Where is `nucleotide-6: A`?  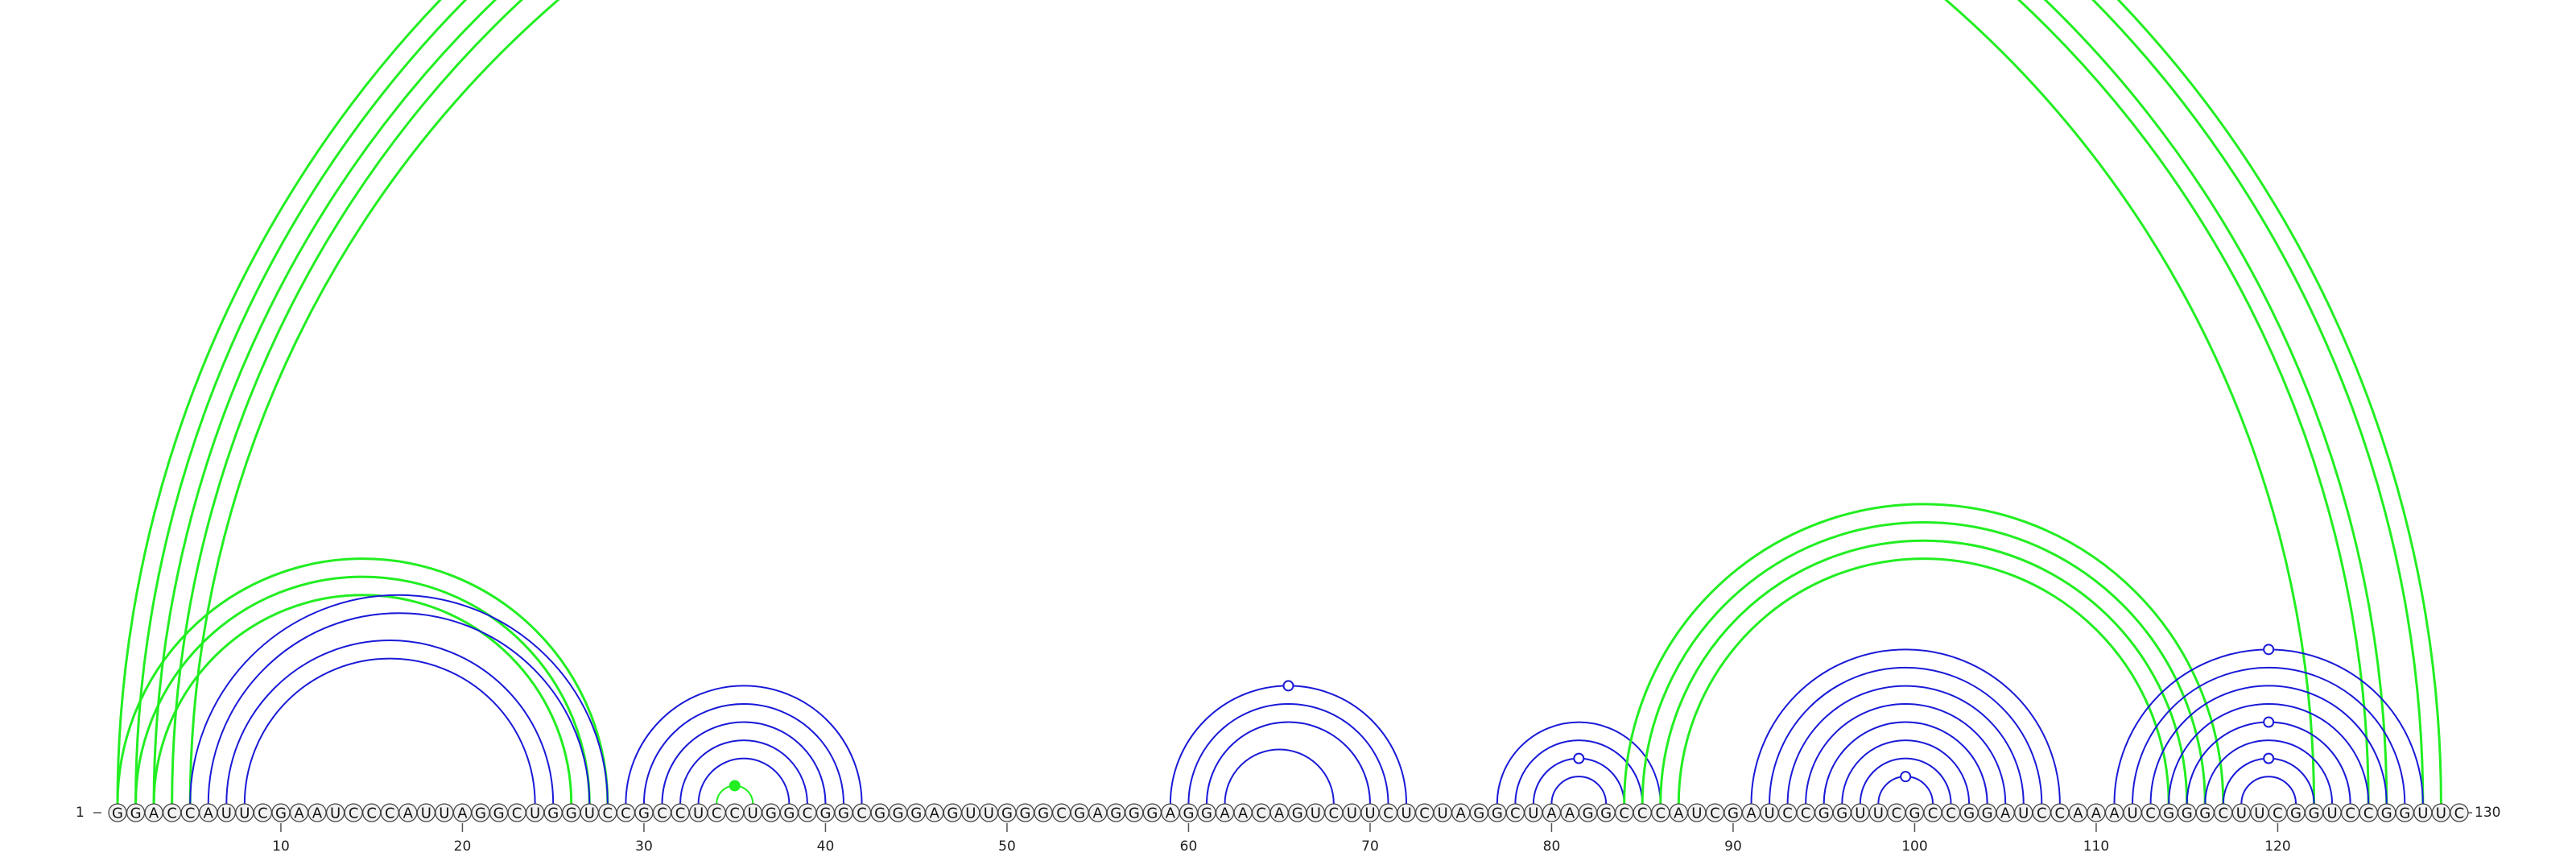
nucleotide-6: A is located at coordinates (208, 812).